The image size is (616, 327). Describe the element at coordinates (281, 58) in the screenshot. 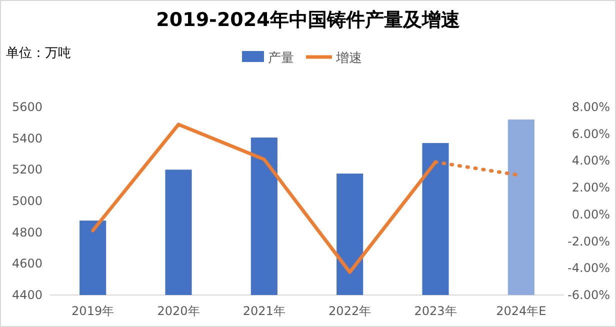

I see `legend-label: 产量` at that location.